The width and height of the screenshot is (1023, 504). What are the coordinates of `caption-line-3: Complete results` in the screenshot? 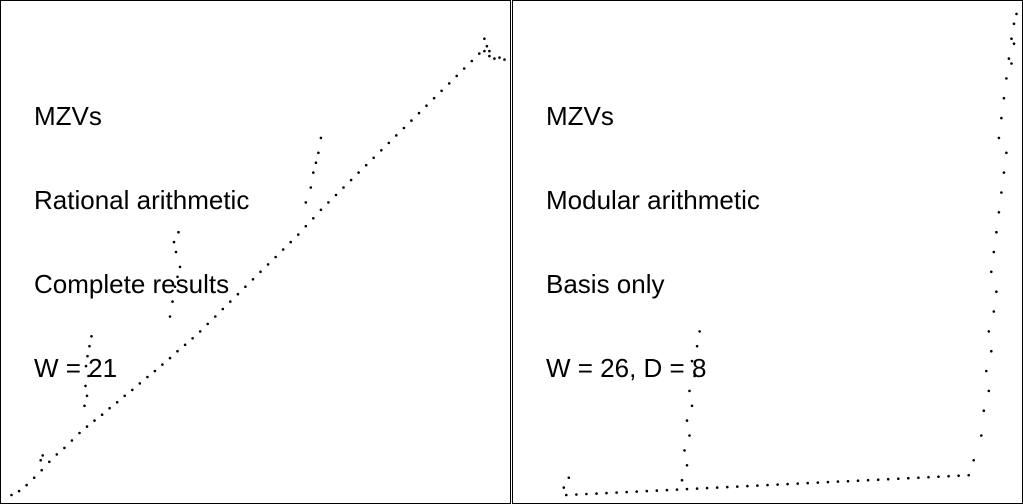 It's located at (132, 284).